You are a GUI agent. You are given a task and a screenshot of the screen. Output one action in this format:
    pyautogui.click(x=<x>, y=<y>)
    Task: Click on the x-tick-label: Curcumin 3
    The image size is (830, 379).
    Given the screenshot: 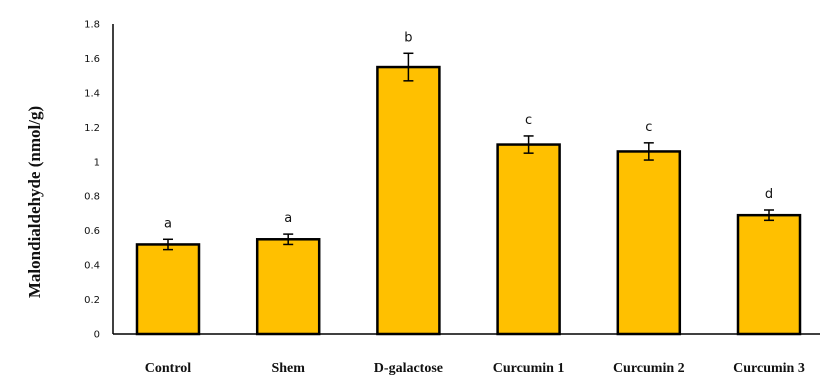 What is the action you would take?
    pyautogui.click(x=769, y=368)
    